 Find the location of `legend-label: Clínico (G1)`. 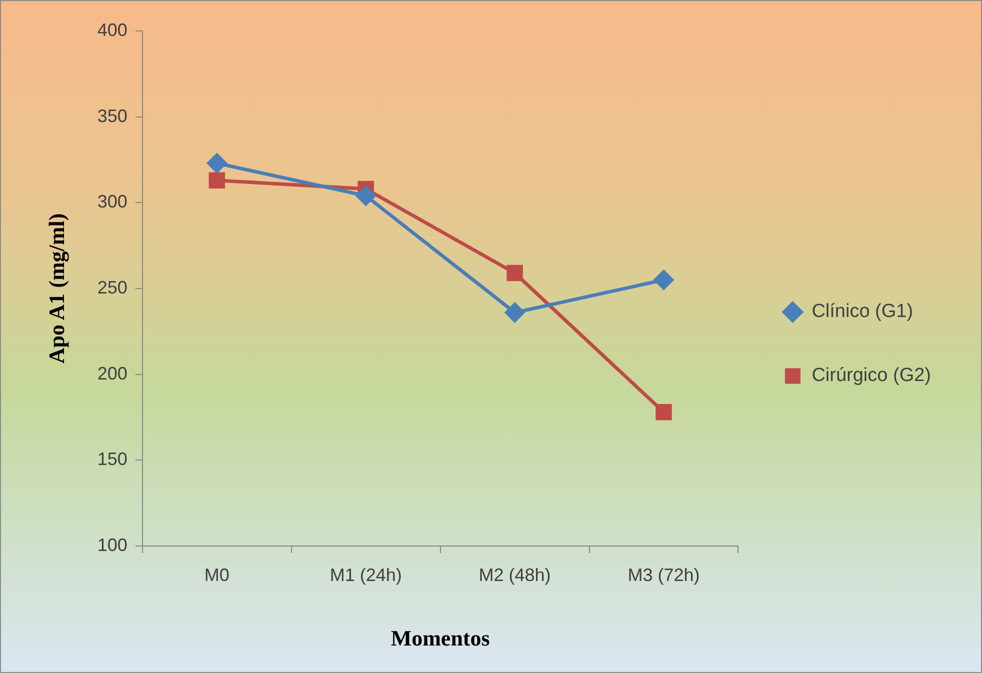

legend-label: Clínico (G1) is located at coordinates (863, 311).